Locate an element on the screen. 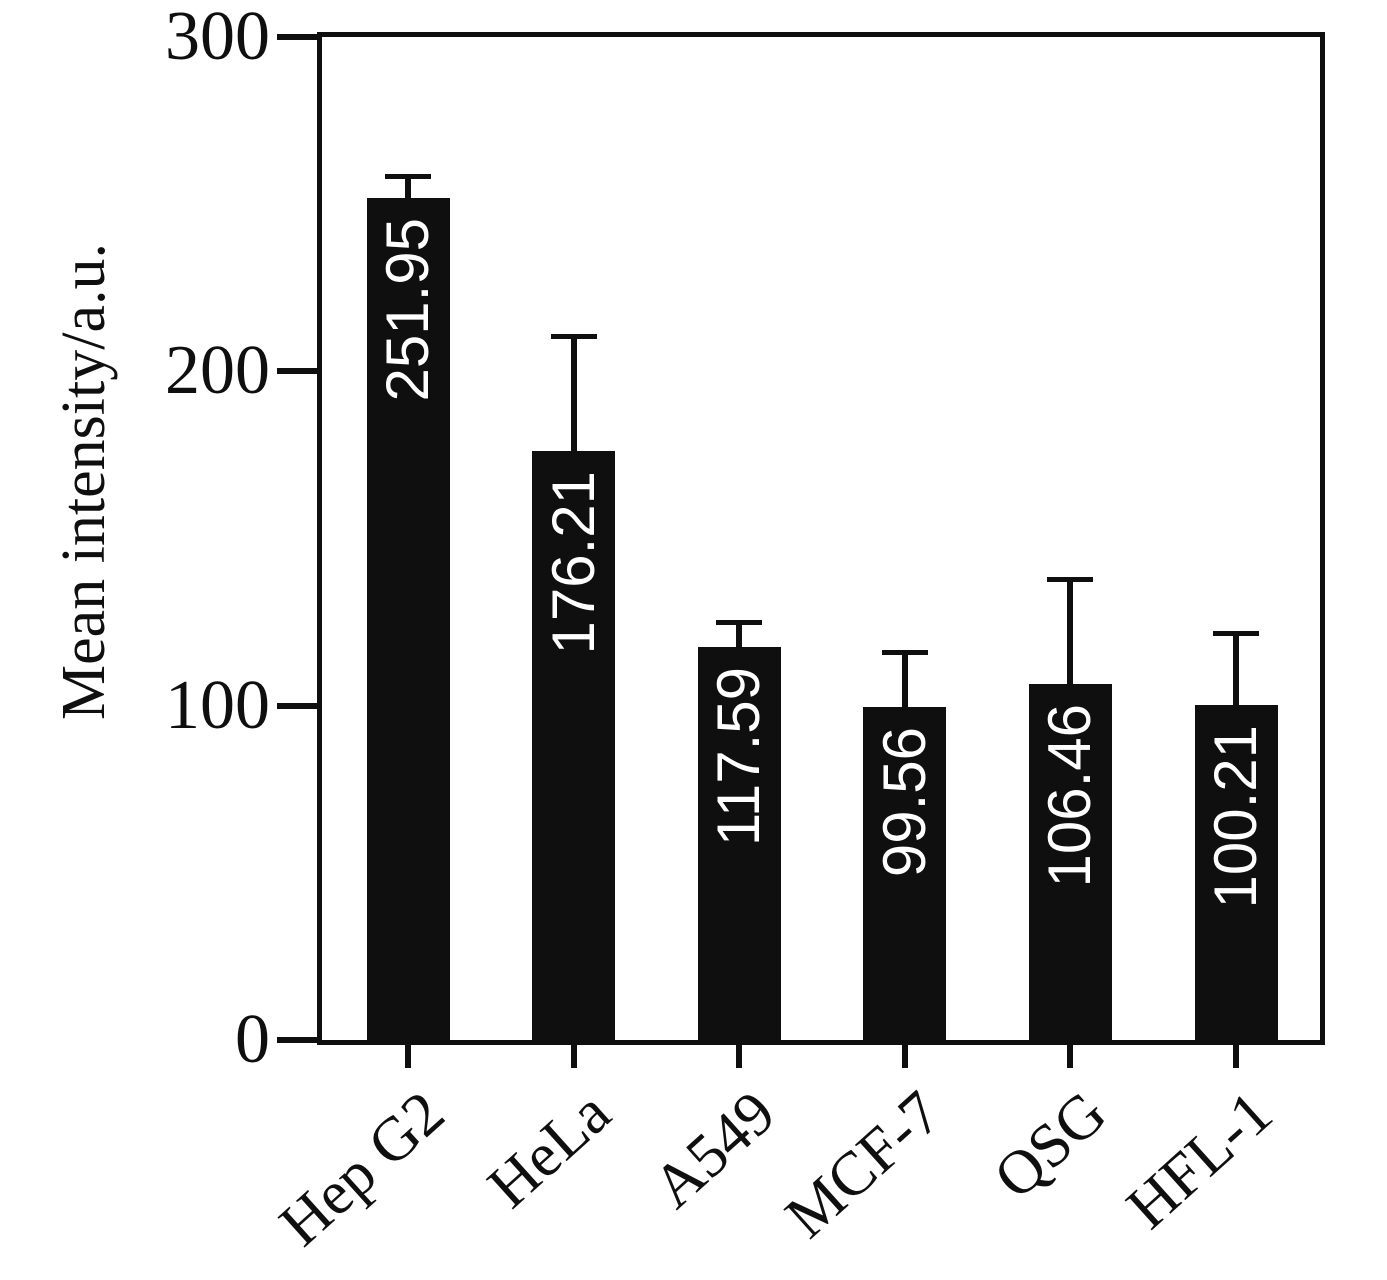 This screenshot has height=1280, width=1387. bar: 99.56 is located at coordinates (905, 873).